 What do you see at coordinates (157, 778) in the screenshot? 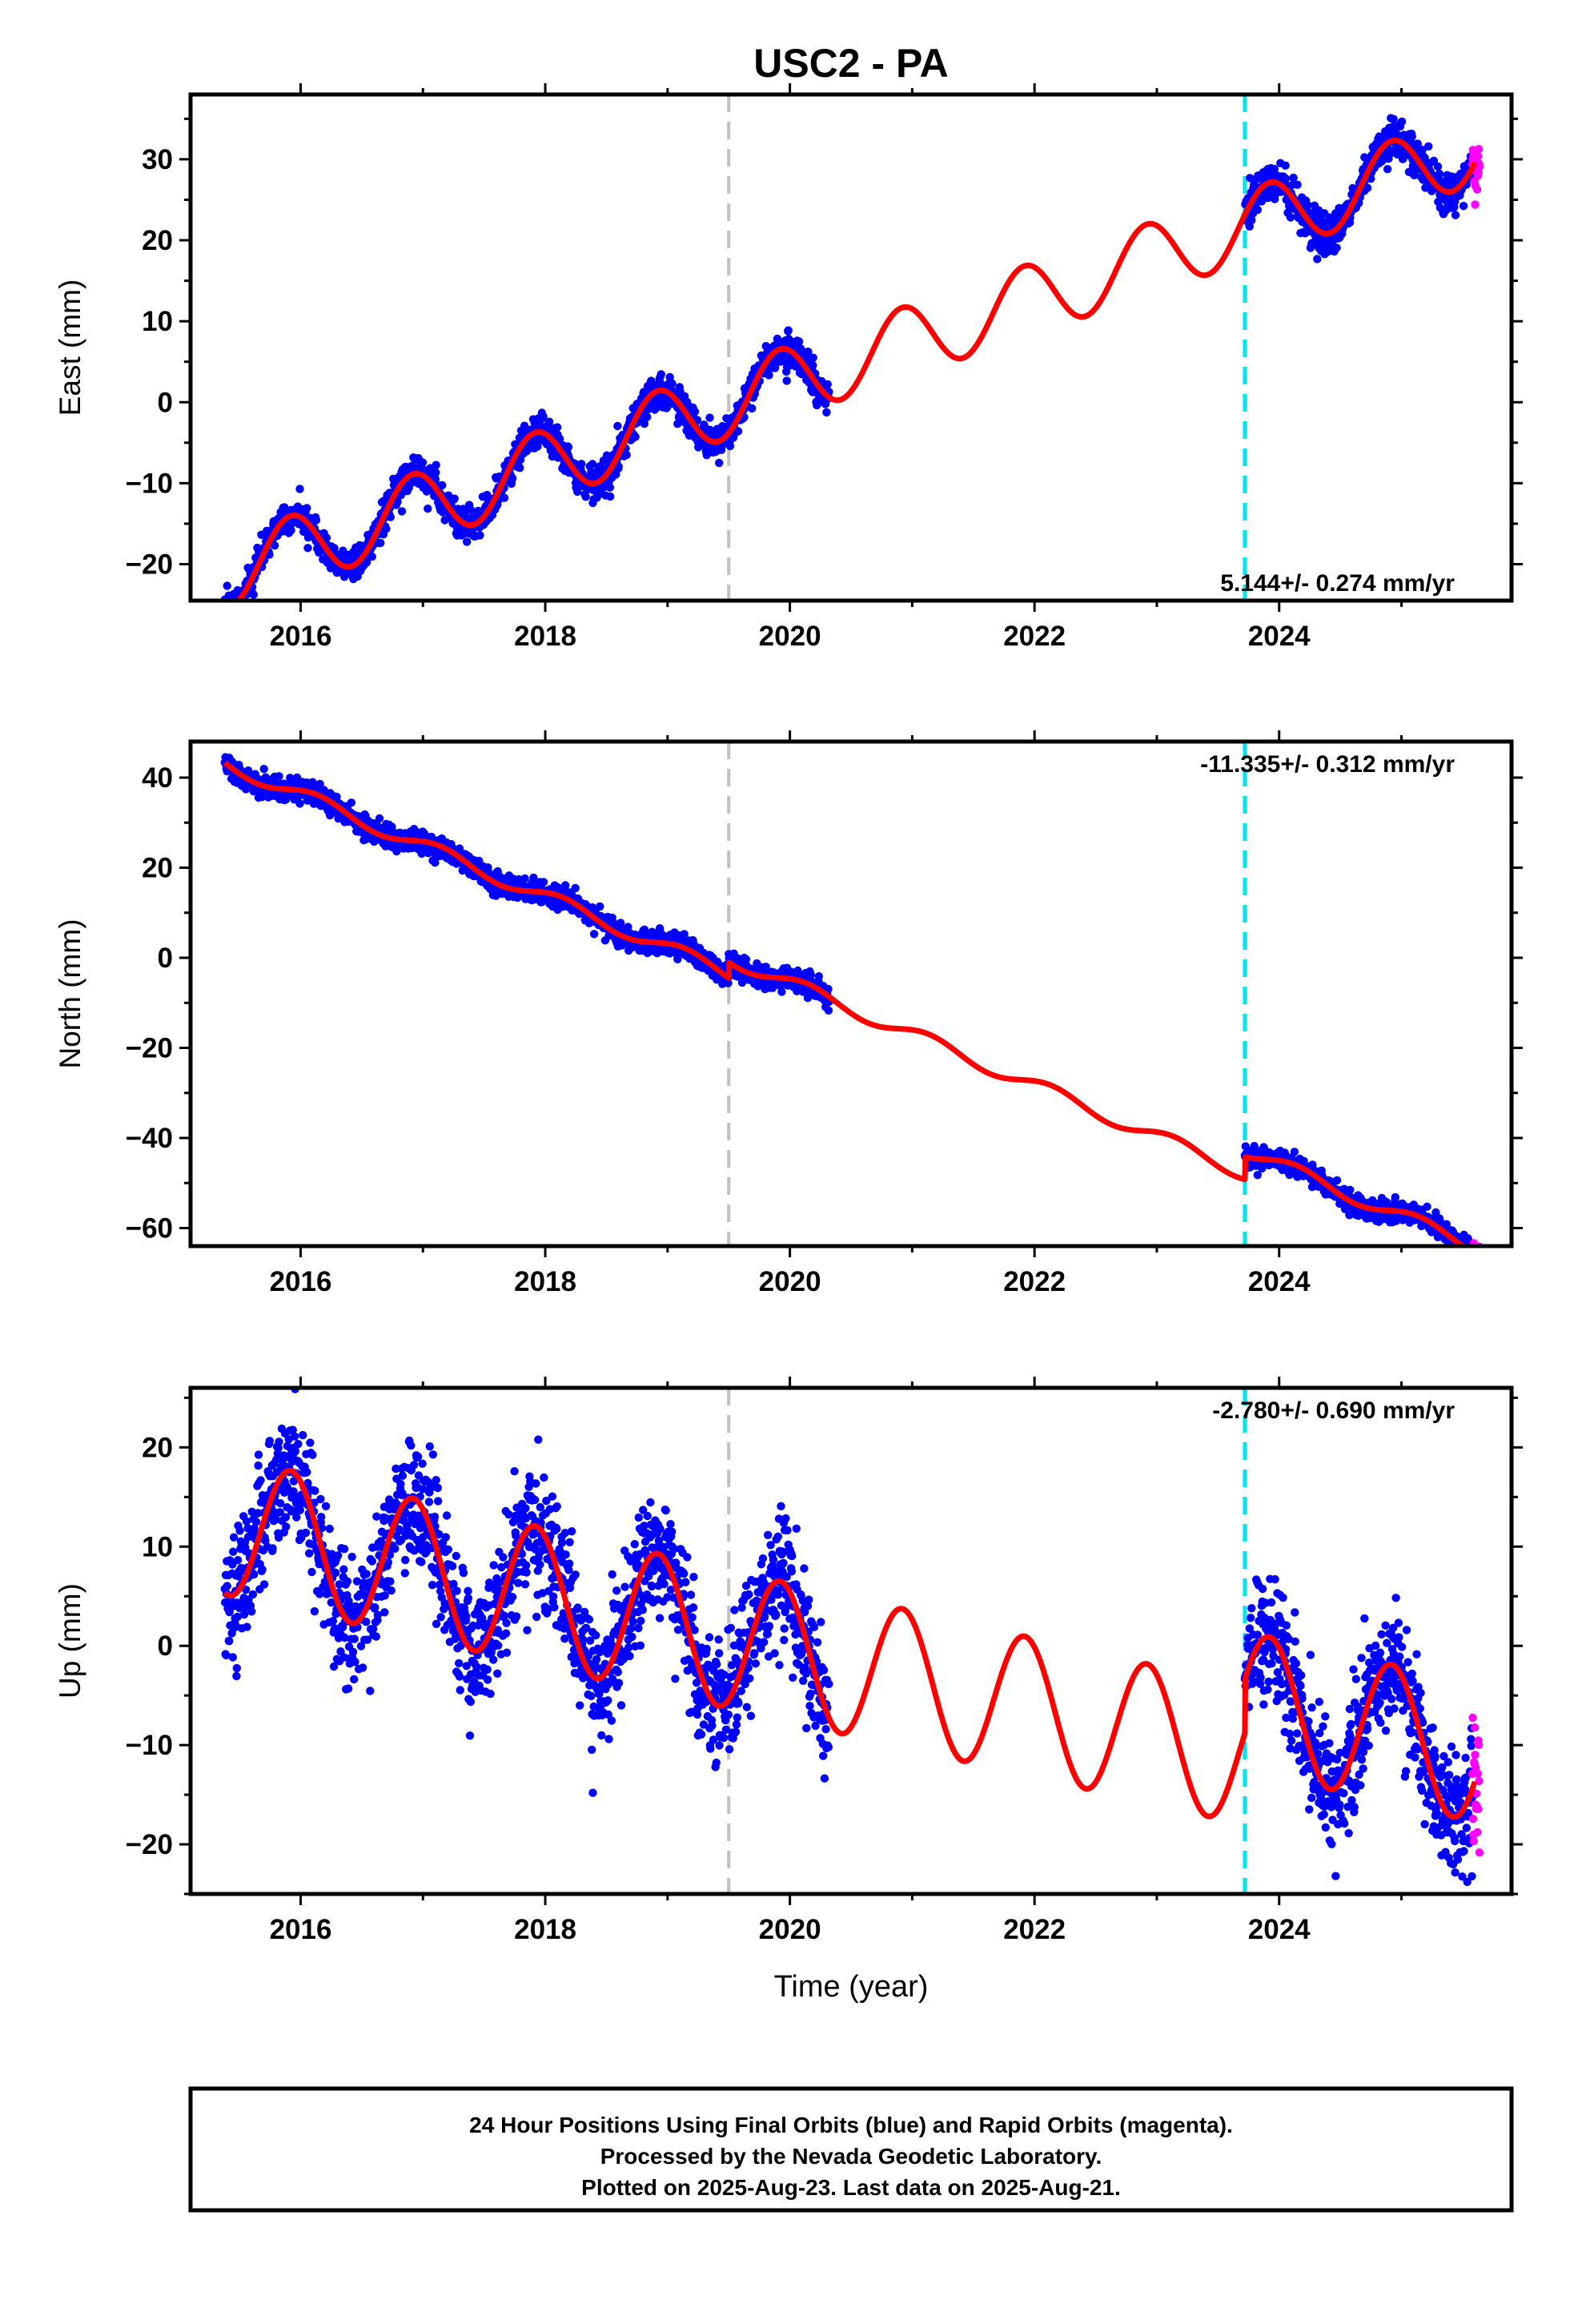
I see `y-tick-label: 40` at bounding box center [157, 778].